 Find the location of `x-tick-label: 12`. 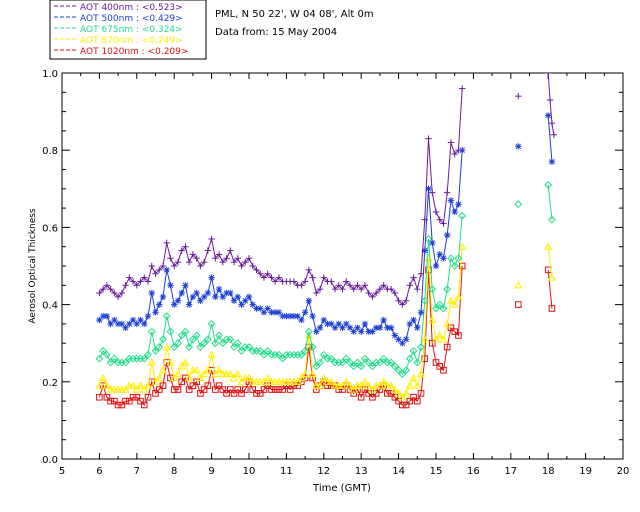

x-tick-label: 12 is located at coordinates (323, 471).